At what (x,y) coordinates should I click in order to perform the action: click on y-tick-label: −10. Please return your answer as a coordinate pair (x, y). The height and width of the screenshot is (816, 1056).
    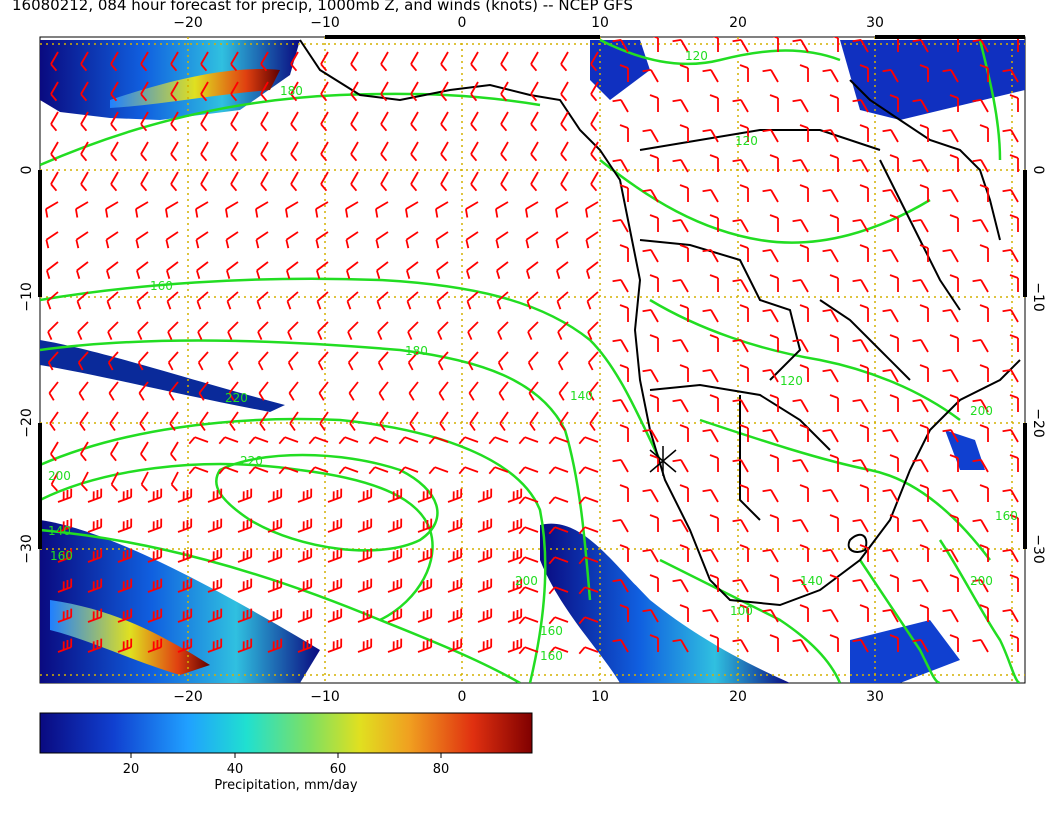
    Looking at the image, I should click on (27, 297).